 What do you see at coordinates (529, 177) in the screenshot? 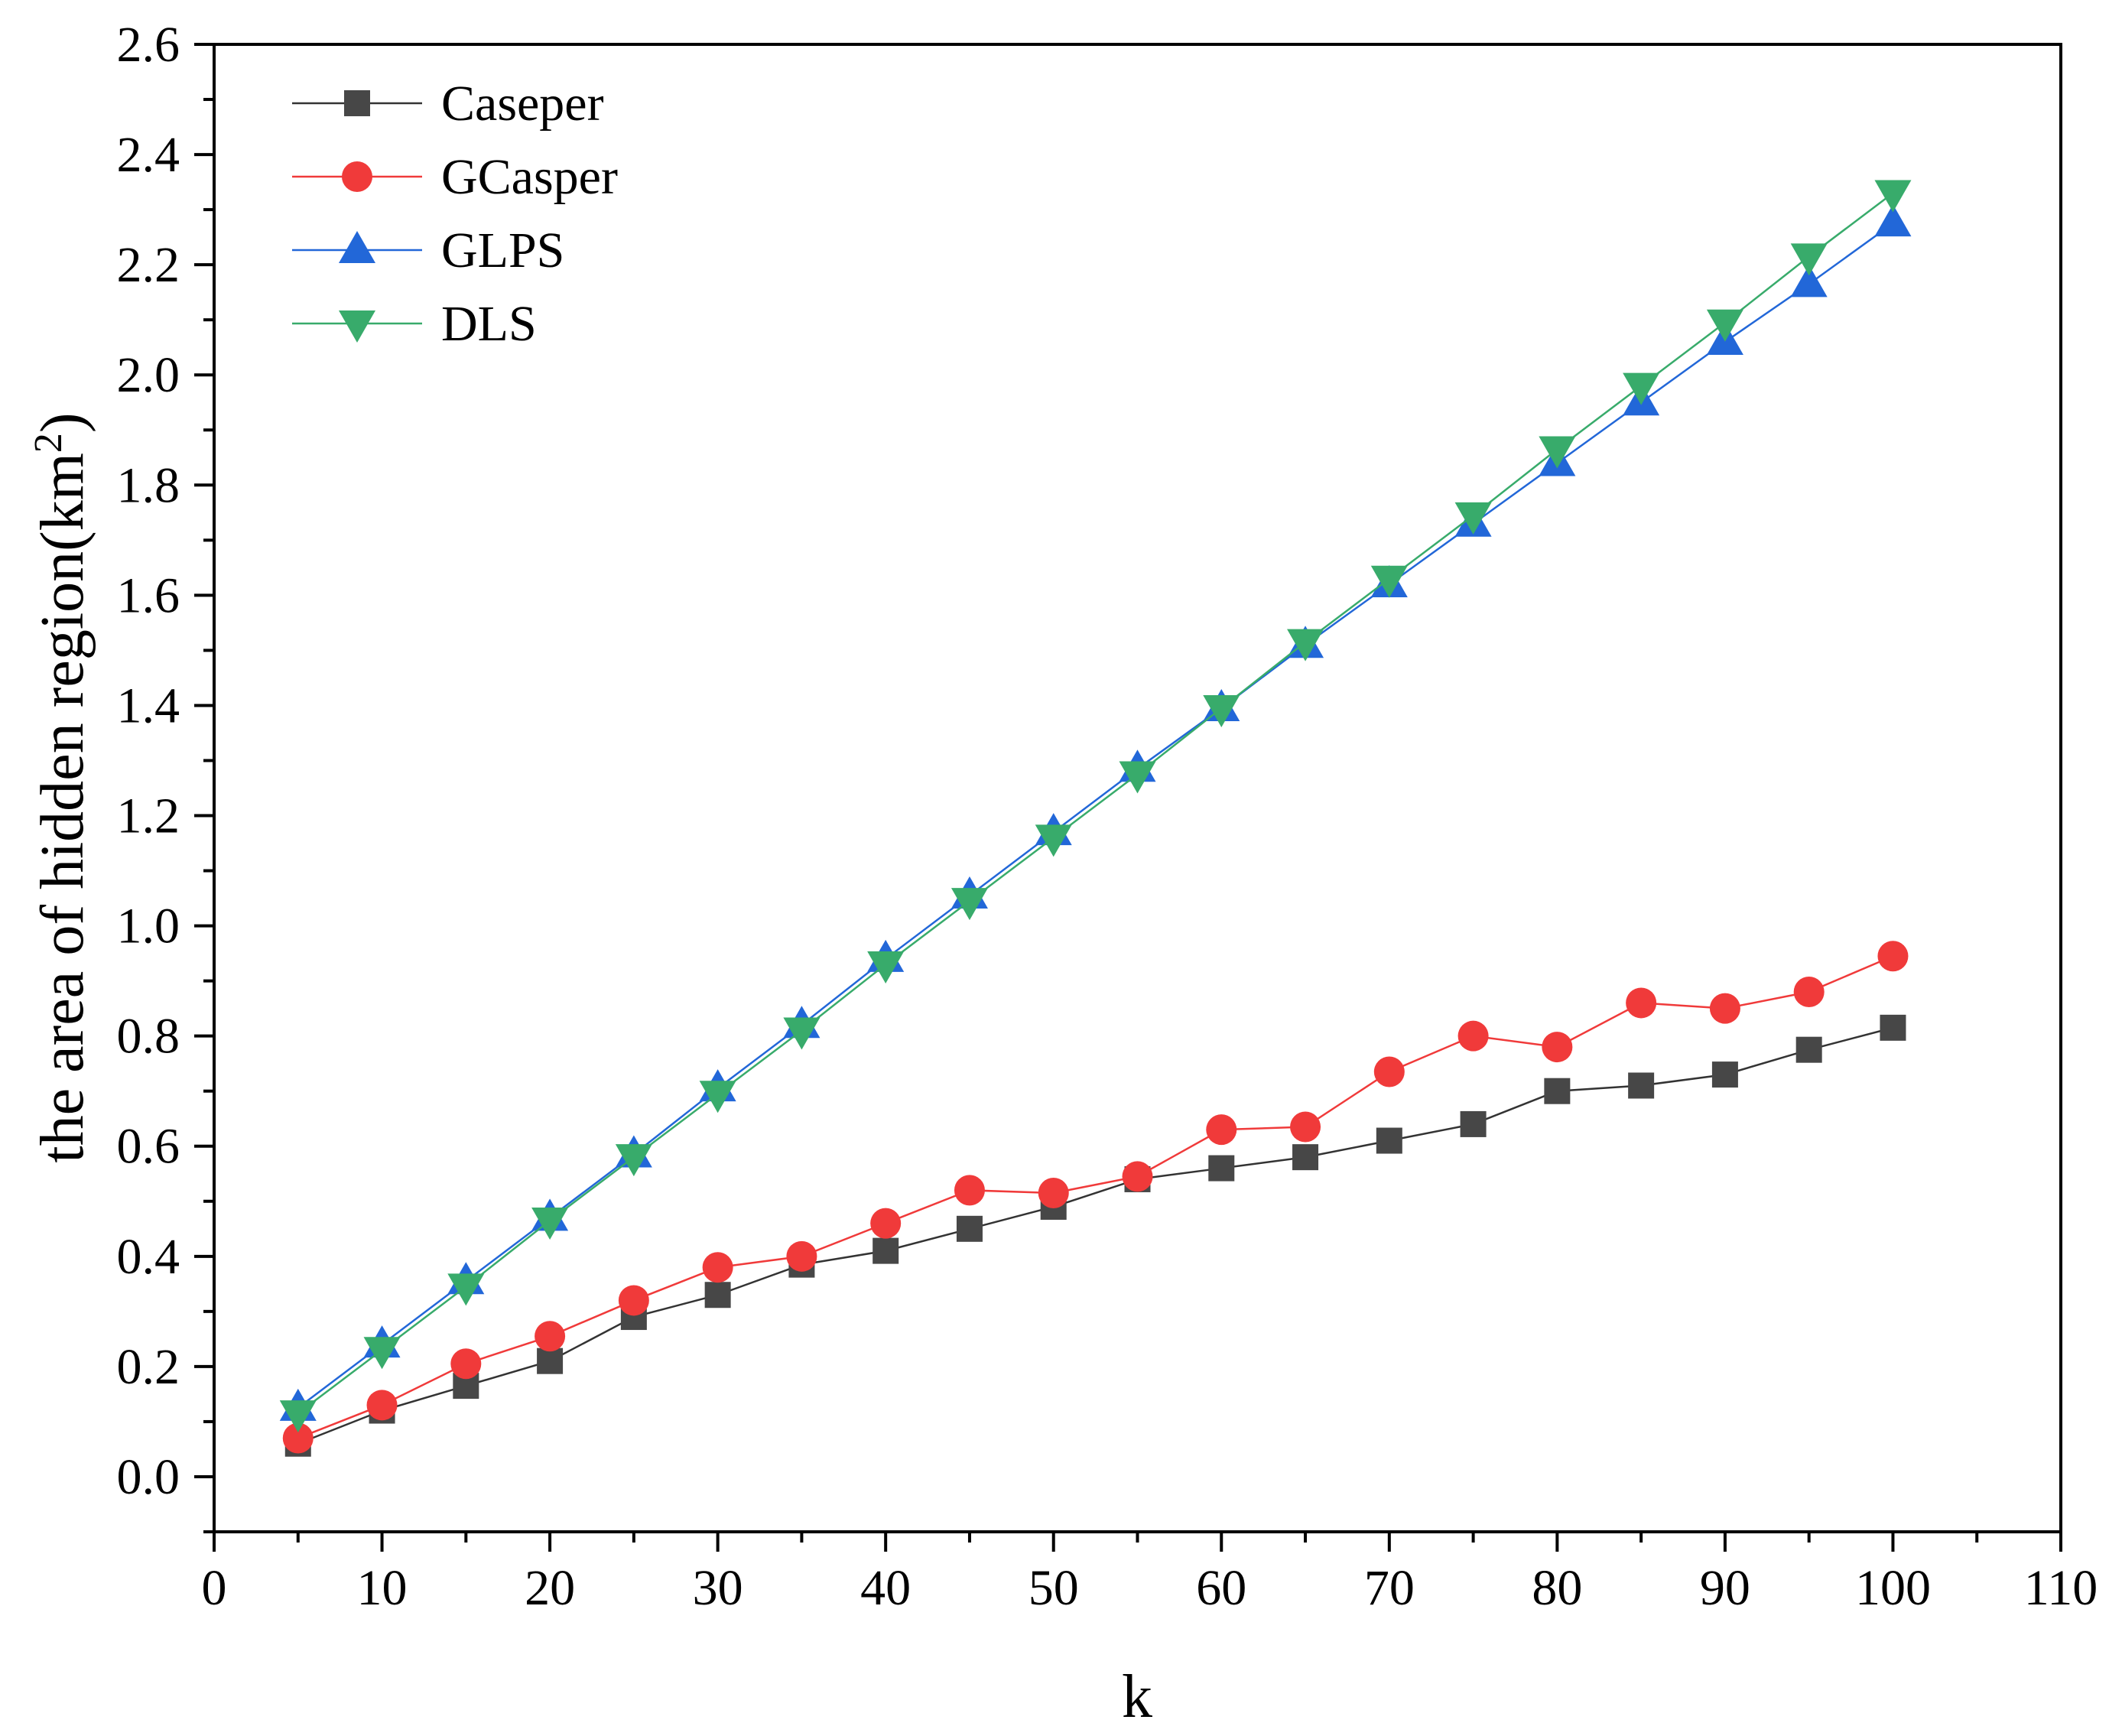
I see `legend-label-gcasper: GCasper` at bounding box center [529, 177].